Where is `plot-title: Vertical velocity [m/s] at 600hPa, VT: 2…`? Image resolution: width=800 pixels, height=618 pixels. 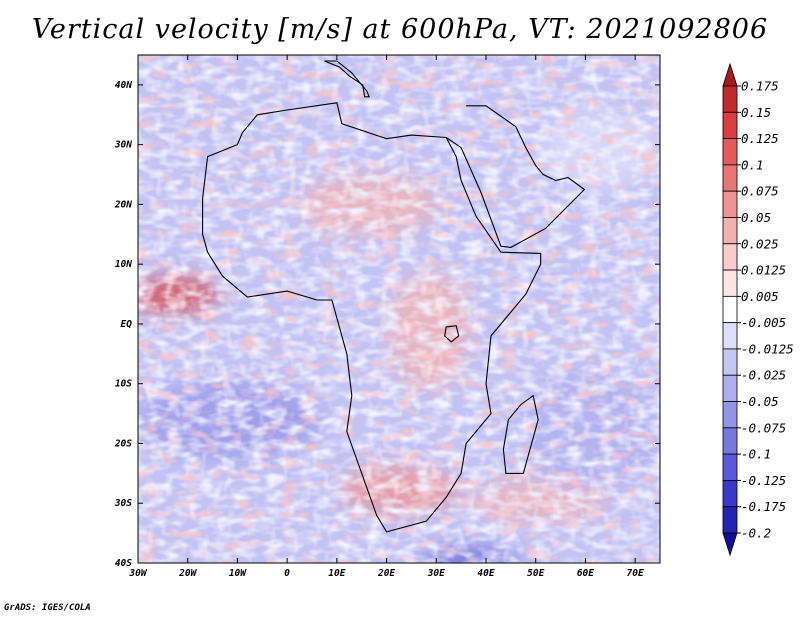
plot-title: Vertical velocity [m/s] at 600hPa, VT: 2… is located at coordinates (400, 29).